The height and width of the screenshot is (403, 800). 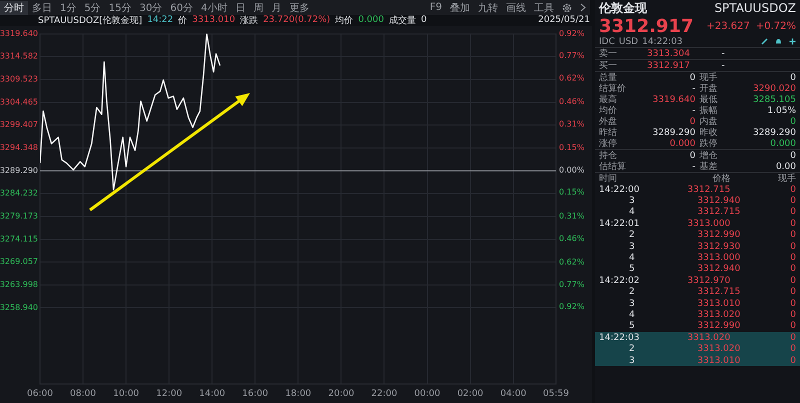 I want to click on text: 现手, so click(x=786, y=178).